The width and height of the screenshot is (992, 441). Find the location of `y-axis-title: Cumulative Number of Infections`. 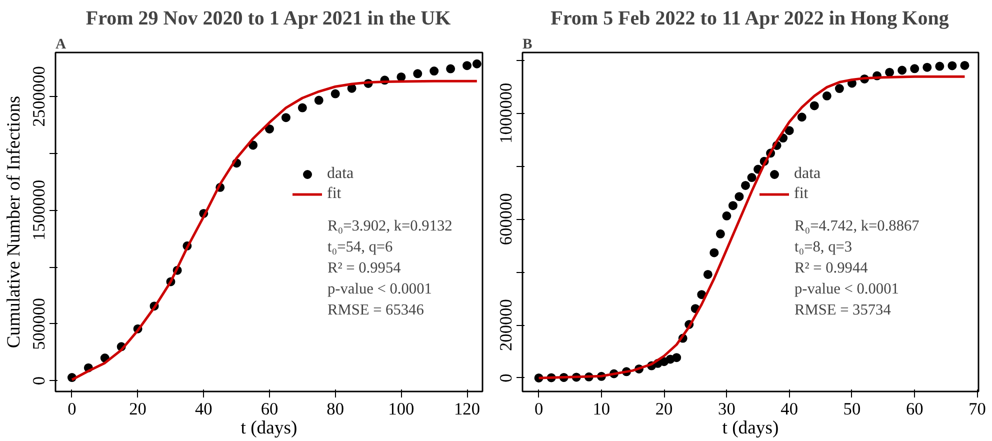

y-axis-title: Cumulative Number of Infections is located at coordinates (14, 222).